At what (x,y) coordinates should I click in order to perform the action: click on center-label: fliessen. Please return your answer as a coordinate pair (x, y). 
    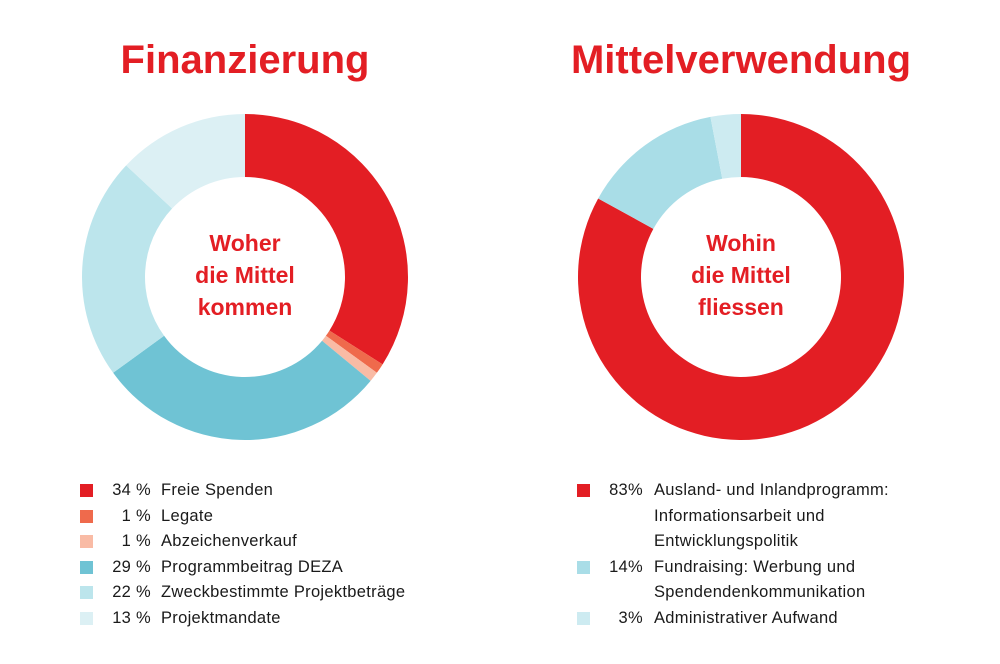
    Looking at the image, I should click on (741, 307).